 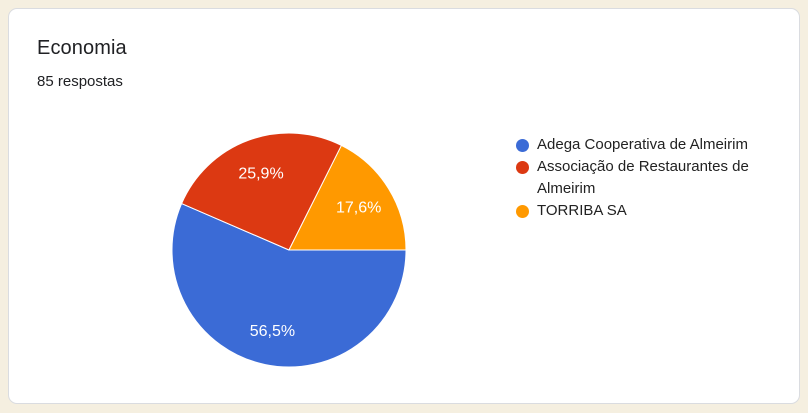 I want to click on question-title: Economia, so click(x=82, y=48).